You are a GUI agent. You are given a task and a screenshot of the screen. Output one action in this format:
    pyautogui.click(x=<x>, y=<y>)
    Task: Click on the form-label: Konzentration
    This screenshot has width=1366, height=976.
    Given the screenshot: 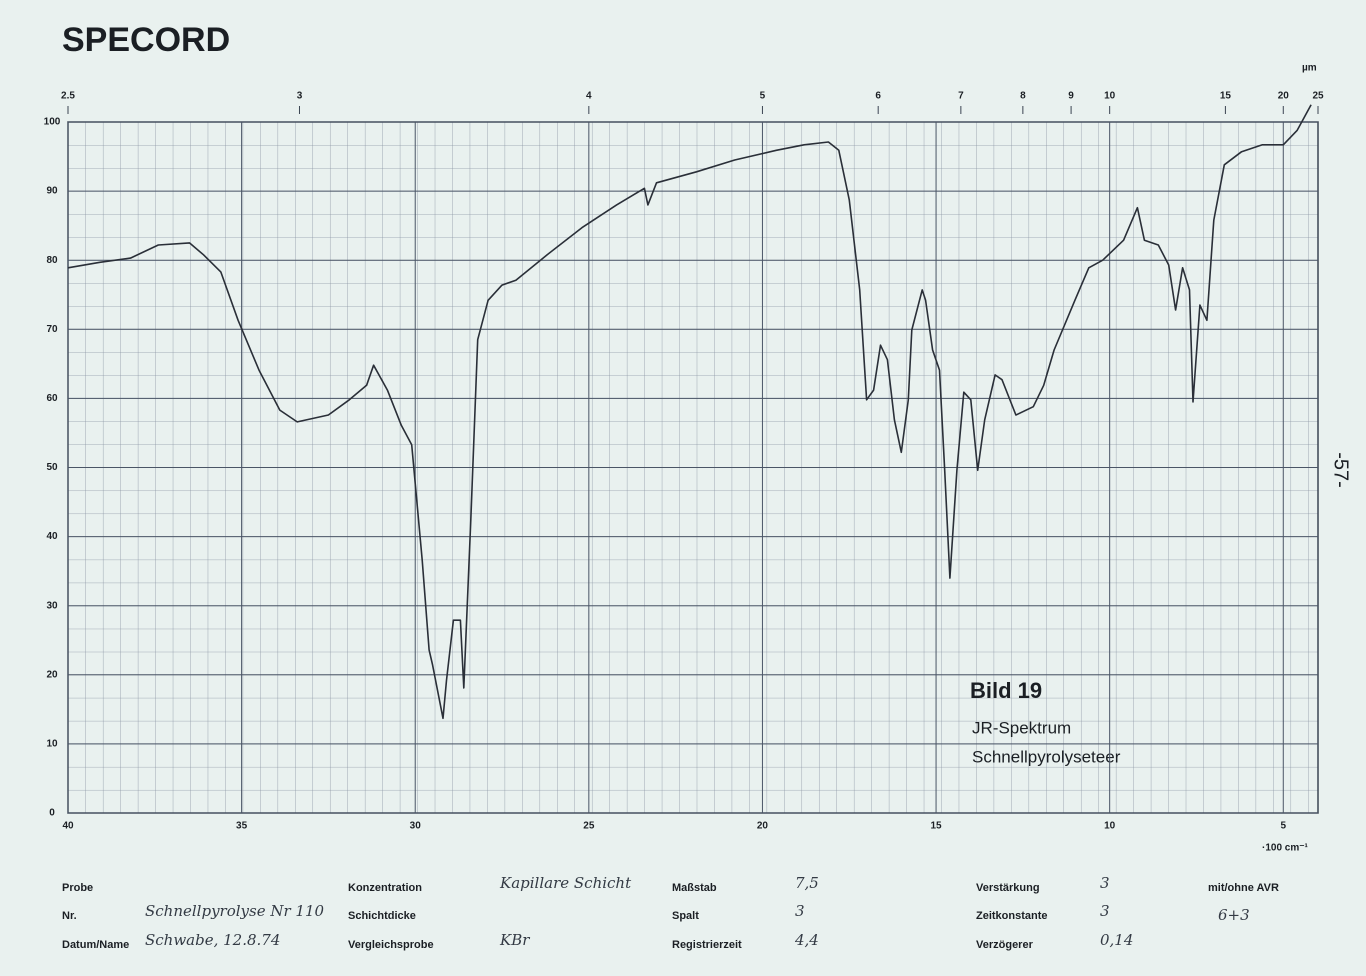 What is the action you would take?
    pyautogui.click(x=385, y=888)
    